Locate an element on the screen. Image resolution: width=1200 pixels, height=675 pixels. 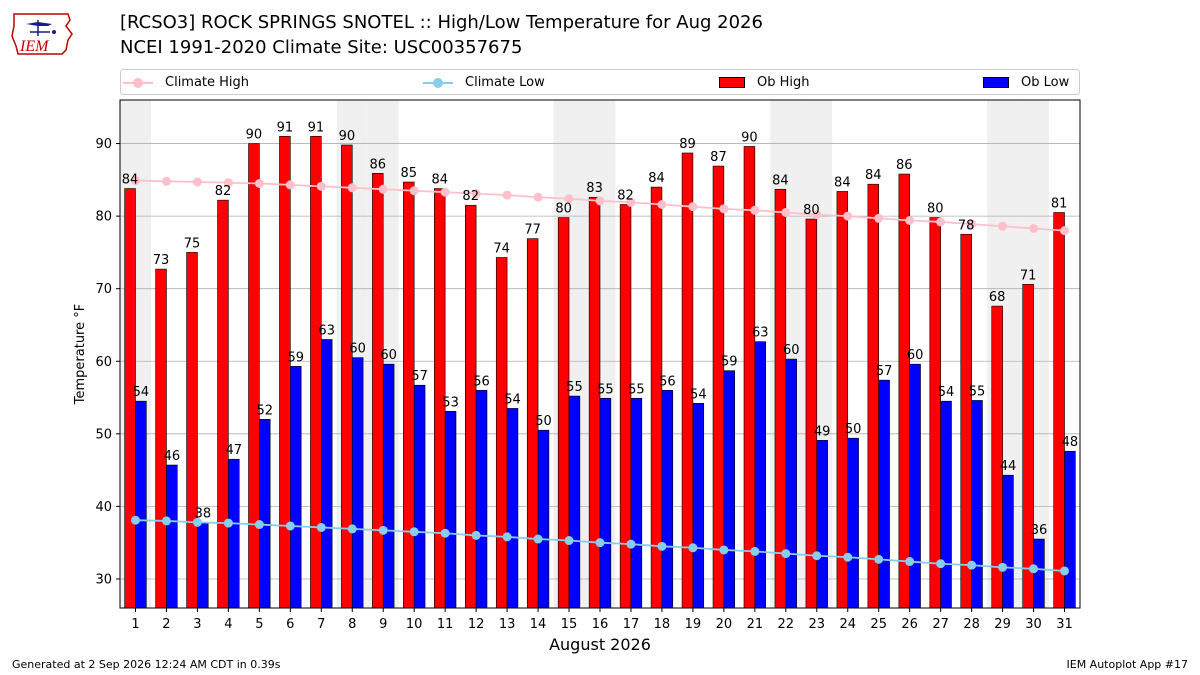
ob-low-label: 49 is located at coordinates (822, 431).